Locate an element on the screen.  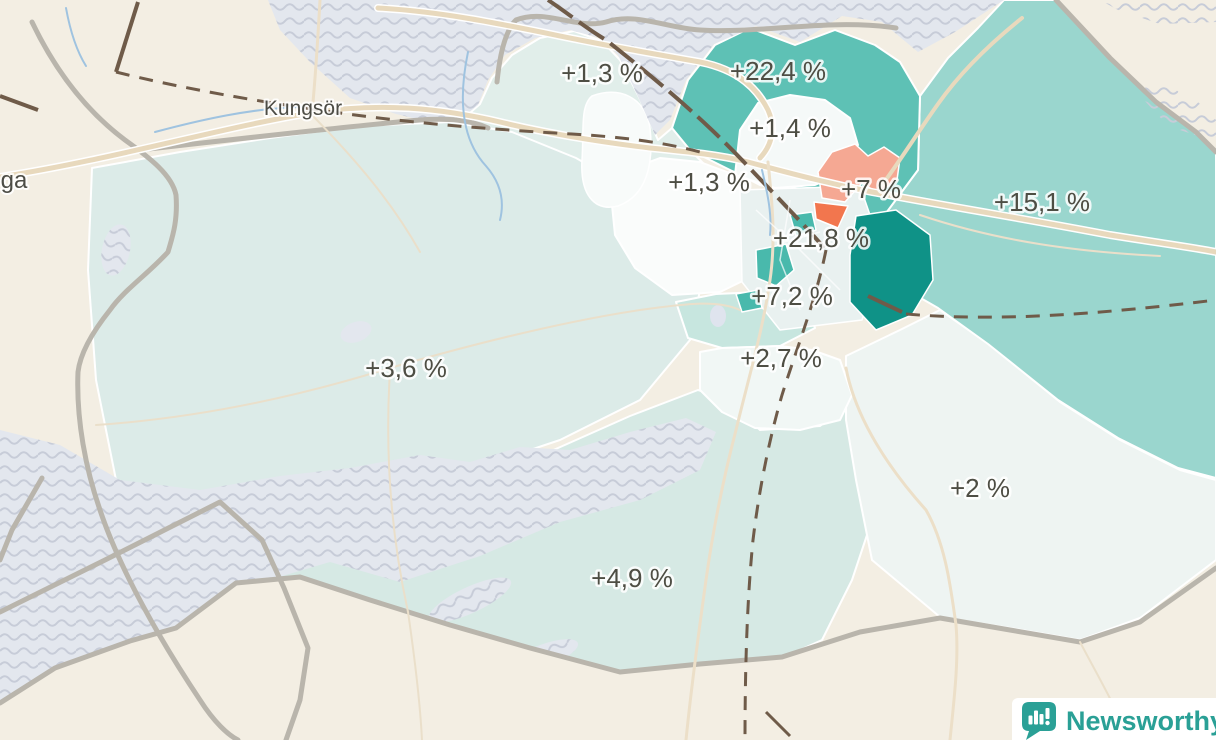
wetland-corner-ne is located at coordinates (1158, 71).